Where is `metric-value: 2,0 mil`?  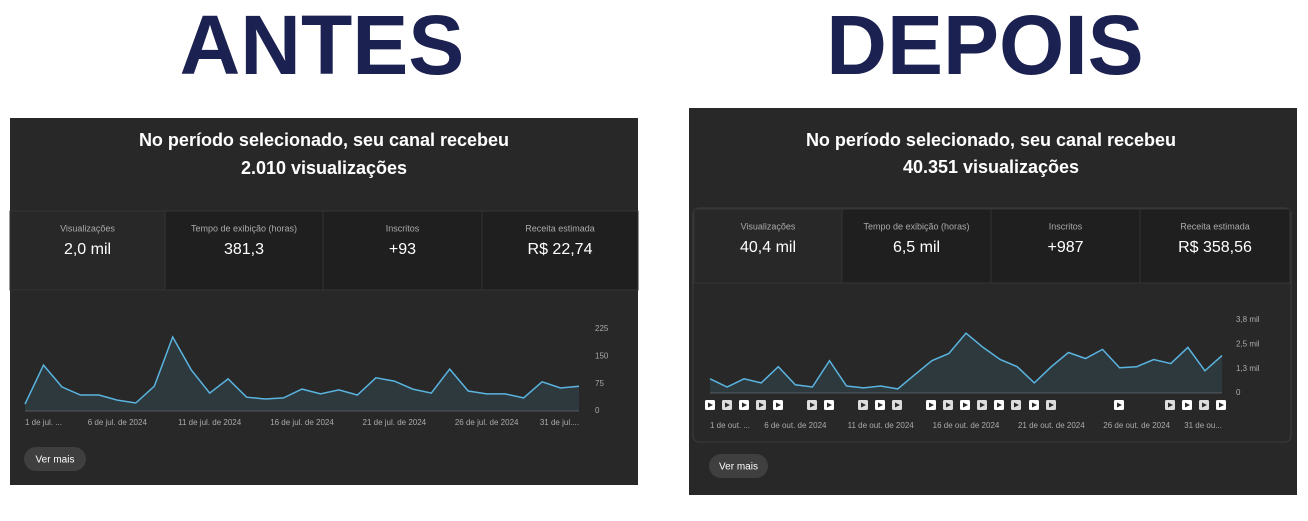
metric-value: 2,0 mil is located at coordinates (87, 249).